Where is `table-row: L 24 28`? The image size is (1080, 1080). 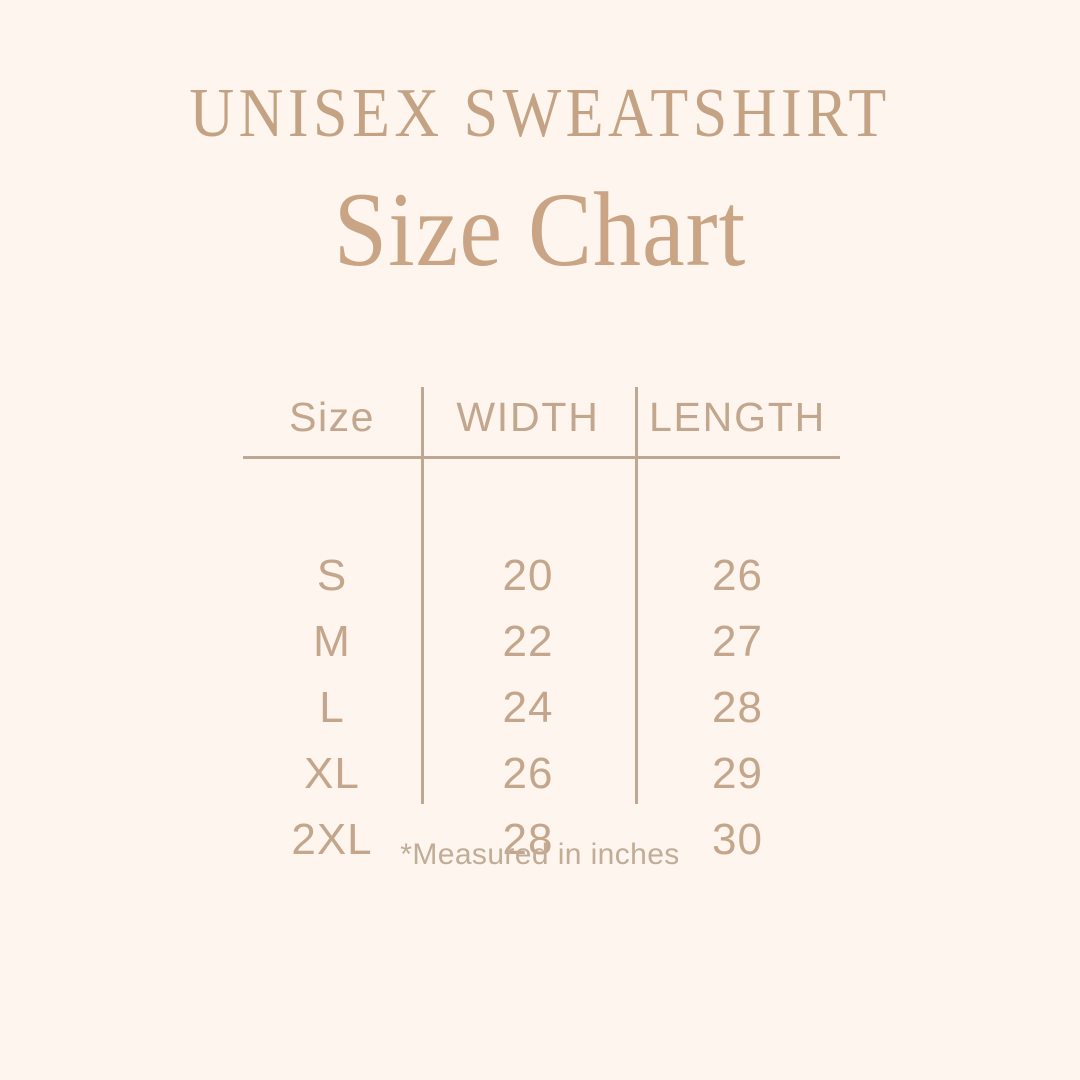 table-row: L 24 28 is located at coordinates (541, 708).